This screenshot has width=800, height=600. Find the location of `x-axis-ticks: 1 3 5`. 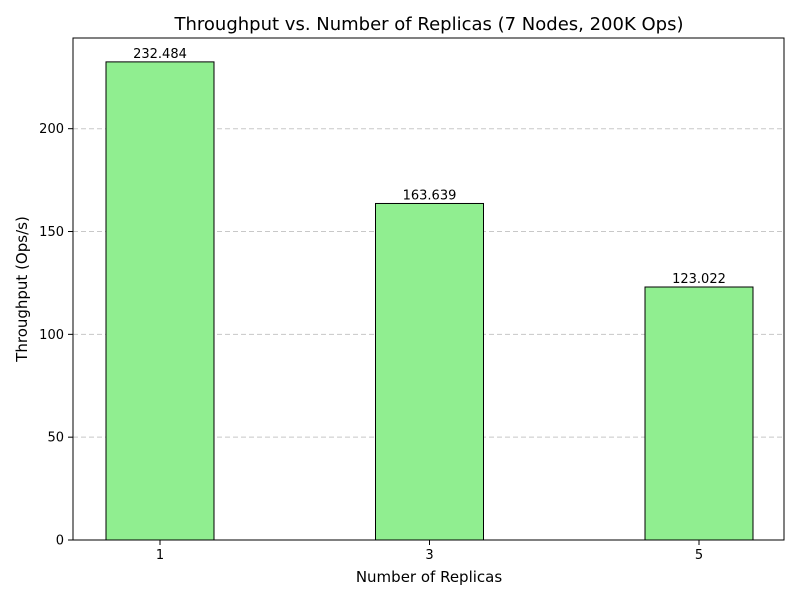

x-axis-ticks: 1 3 5 is located at coordinates (429, 551).